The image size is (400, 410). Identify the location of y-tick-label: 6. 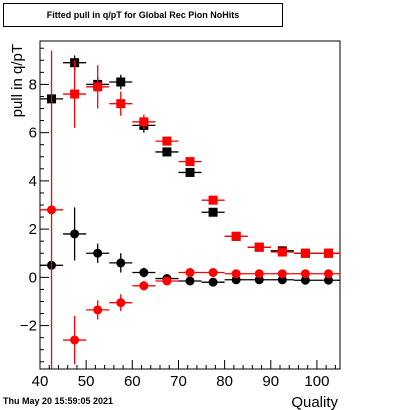
(33, 133).